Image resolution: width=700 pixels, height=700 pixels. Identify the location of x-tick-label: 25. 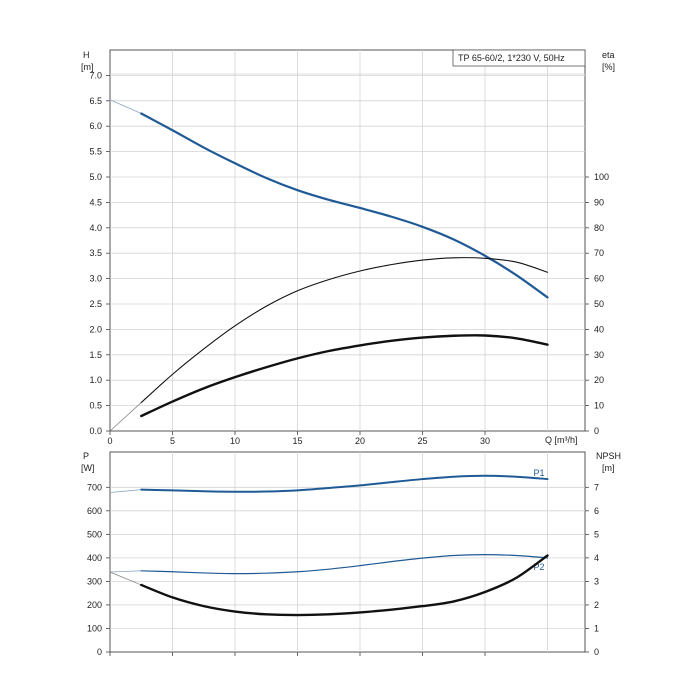
(422, 441).